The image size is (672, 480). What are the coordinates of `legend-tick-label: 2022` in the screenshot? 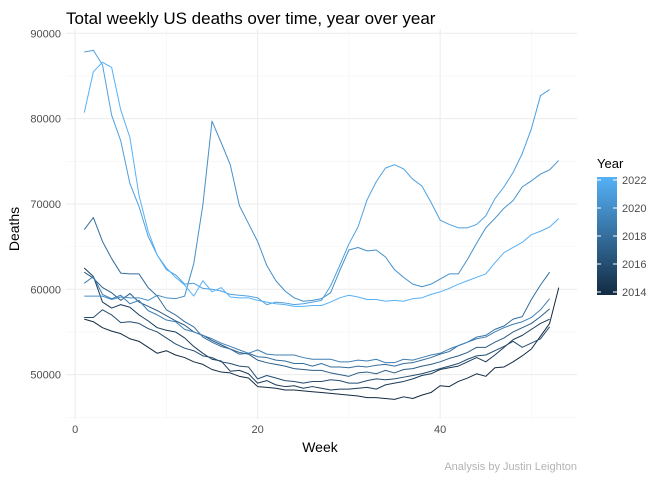 It's located at (634, 181).